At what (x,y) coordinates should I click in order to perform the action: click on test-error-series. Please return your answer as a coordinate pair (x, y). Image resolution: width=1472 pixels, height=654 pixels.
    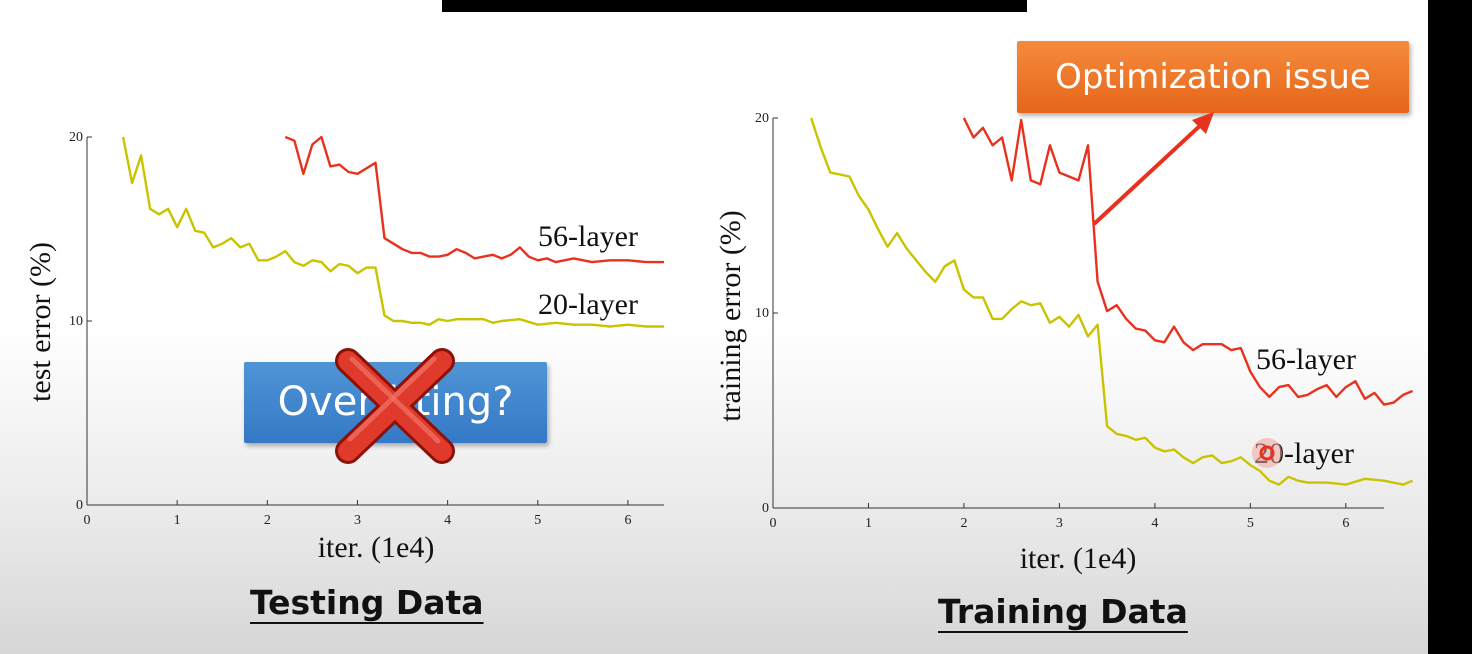
    Looking at the image, I should click on (392, 231).